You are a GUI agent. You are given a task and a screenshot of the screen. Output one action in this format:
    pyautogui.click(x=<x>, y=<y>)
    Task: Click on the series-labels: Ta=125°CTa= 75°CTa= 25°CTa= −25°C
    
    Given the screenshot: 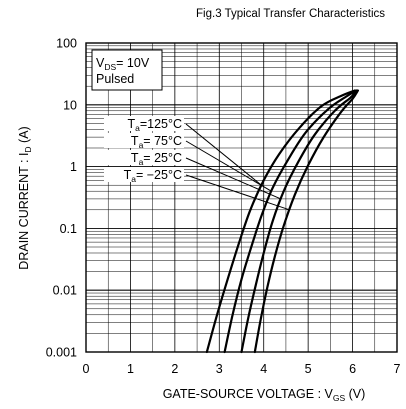 What is the action you would take?
    pyautogui.click(x=144, y=150)
    